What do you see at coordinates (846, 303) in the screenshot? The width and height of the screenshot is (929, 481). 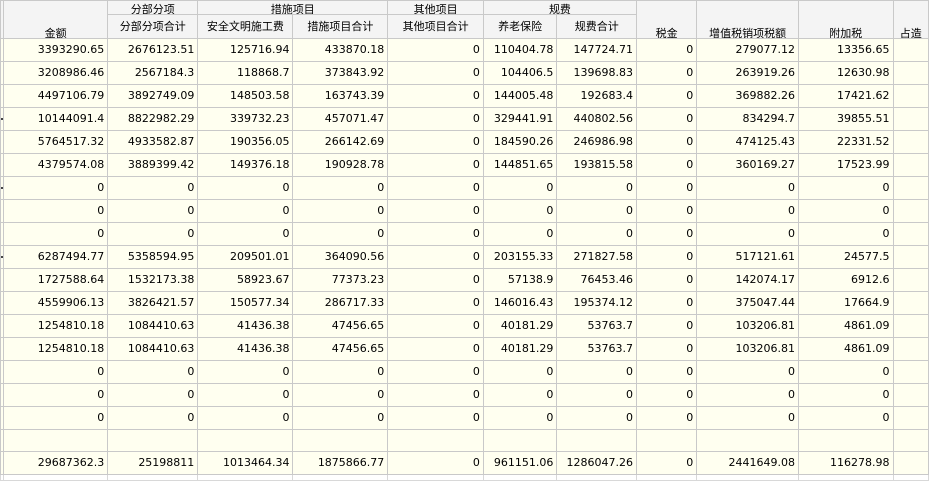 I see `cell-surcharge: 17664.9` at bounding box center [846, 303].